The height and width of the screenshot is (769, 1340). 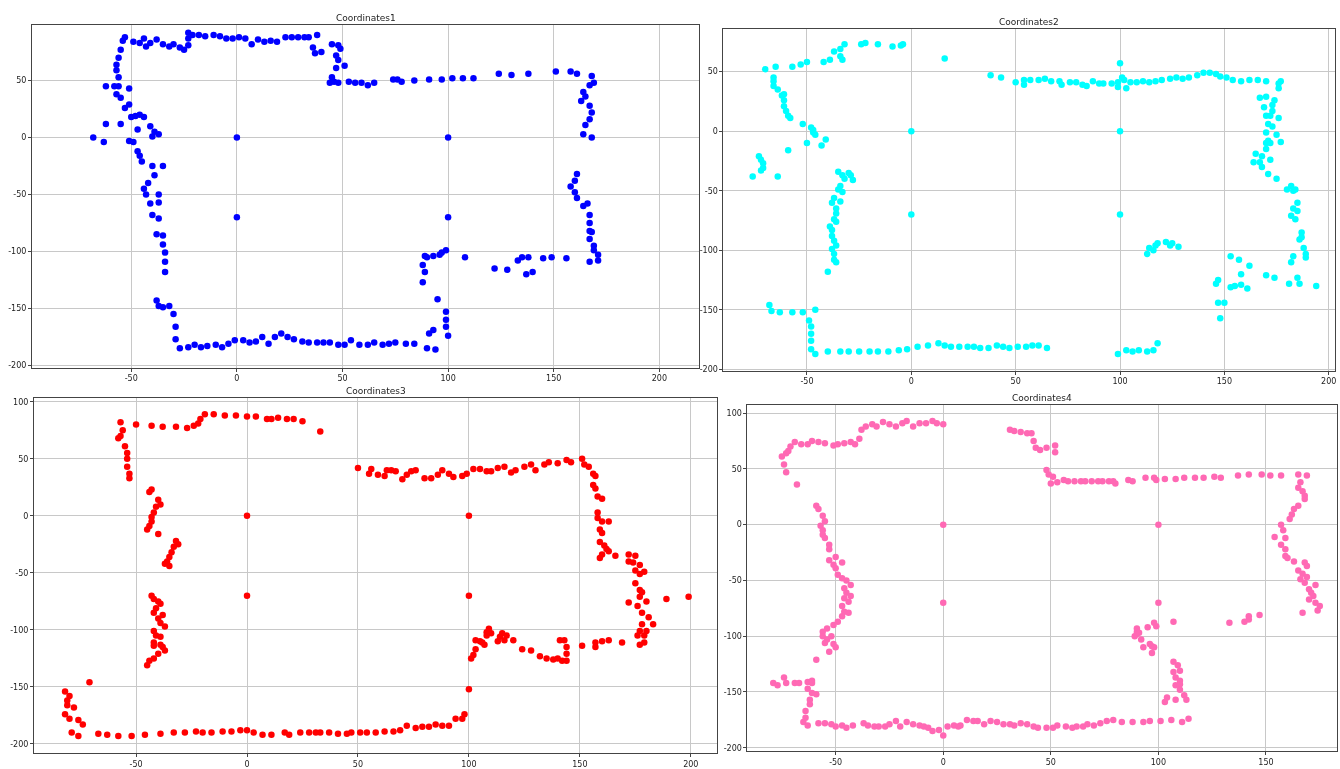 What do you see at coordinates (376, 391) in the screenshot?
I see `chart-title: Coordinates3` at bounding box center [376, 391].